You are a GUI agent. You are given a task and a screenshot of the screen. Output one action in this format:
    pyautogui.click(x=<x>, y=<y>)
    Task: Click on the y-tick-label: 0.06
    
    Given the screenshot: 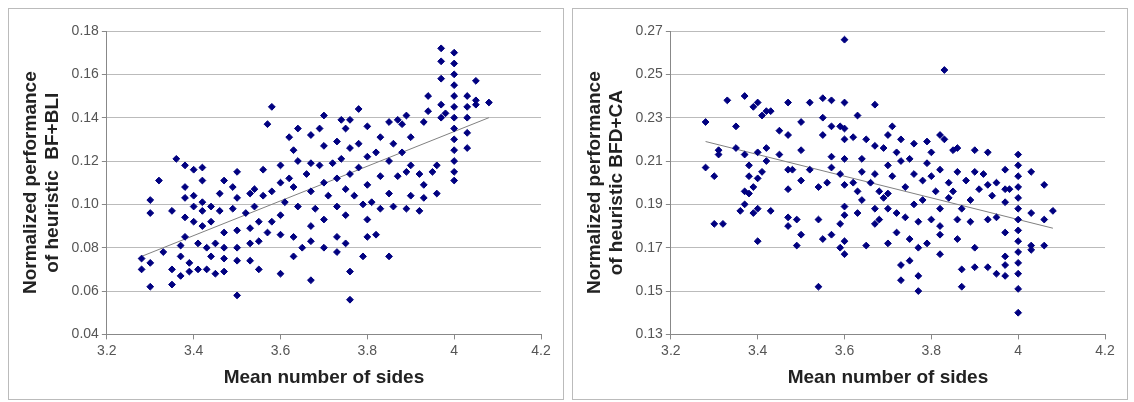 What is the action you would take?
    pyautogui.click(x=85, y=289)
    